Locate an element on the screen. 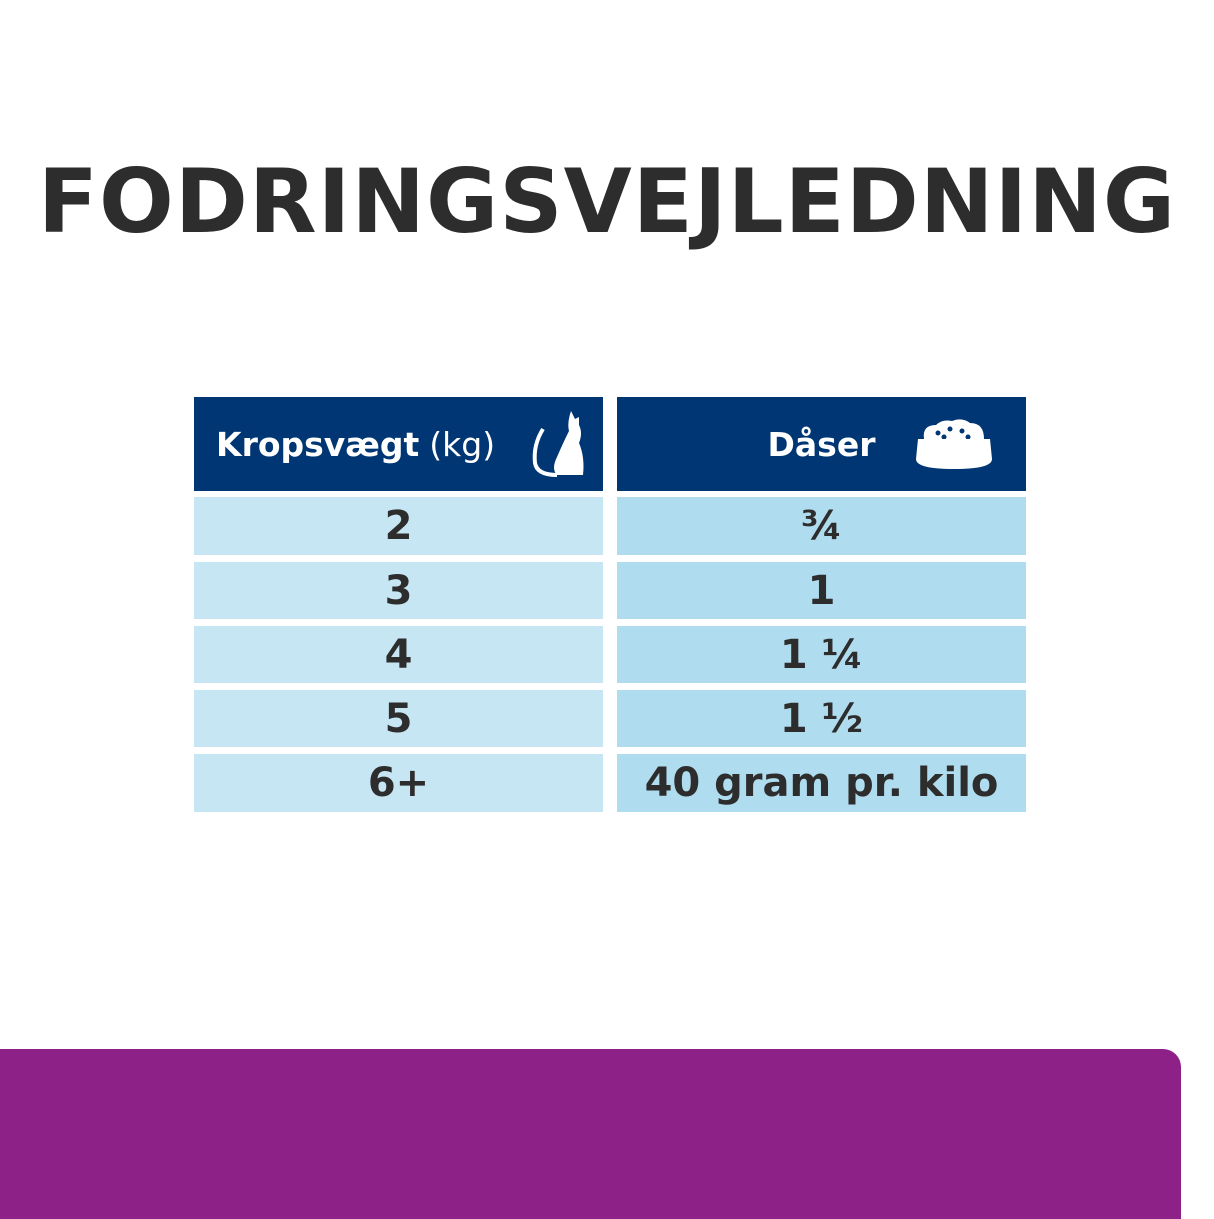  header-cans-label: Dåser is located at coordinates (821, 444).